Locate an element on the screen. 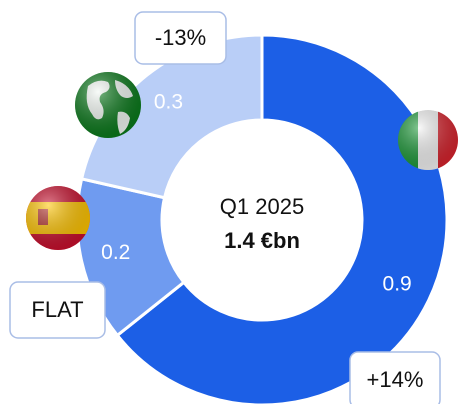 This screenshot has width=459, height=404. value-label: 0.3 is located at coordinates (168, 101).